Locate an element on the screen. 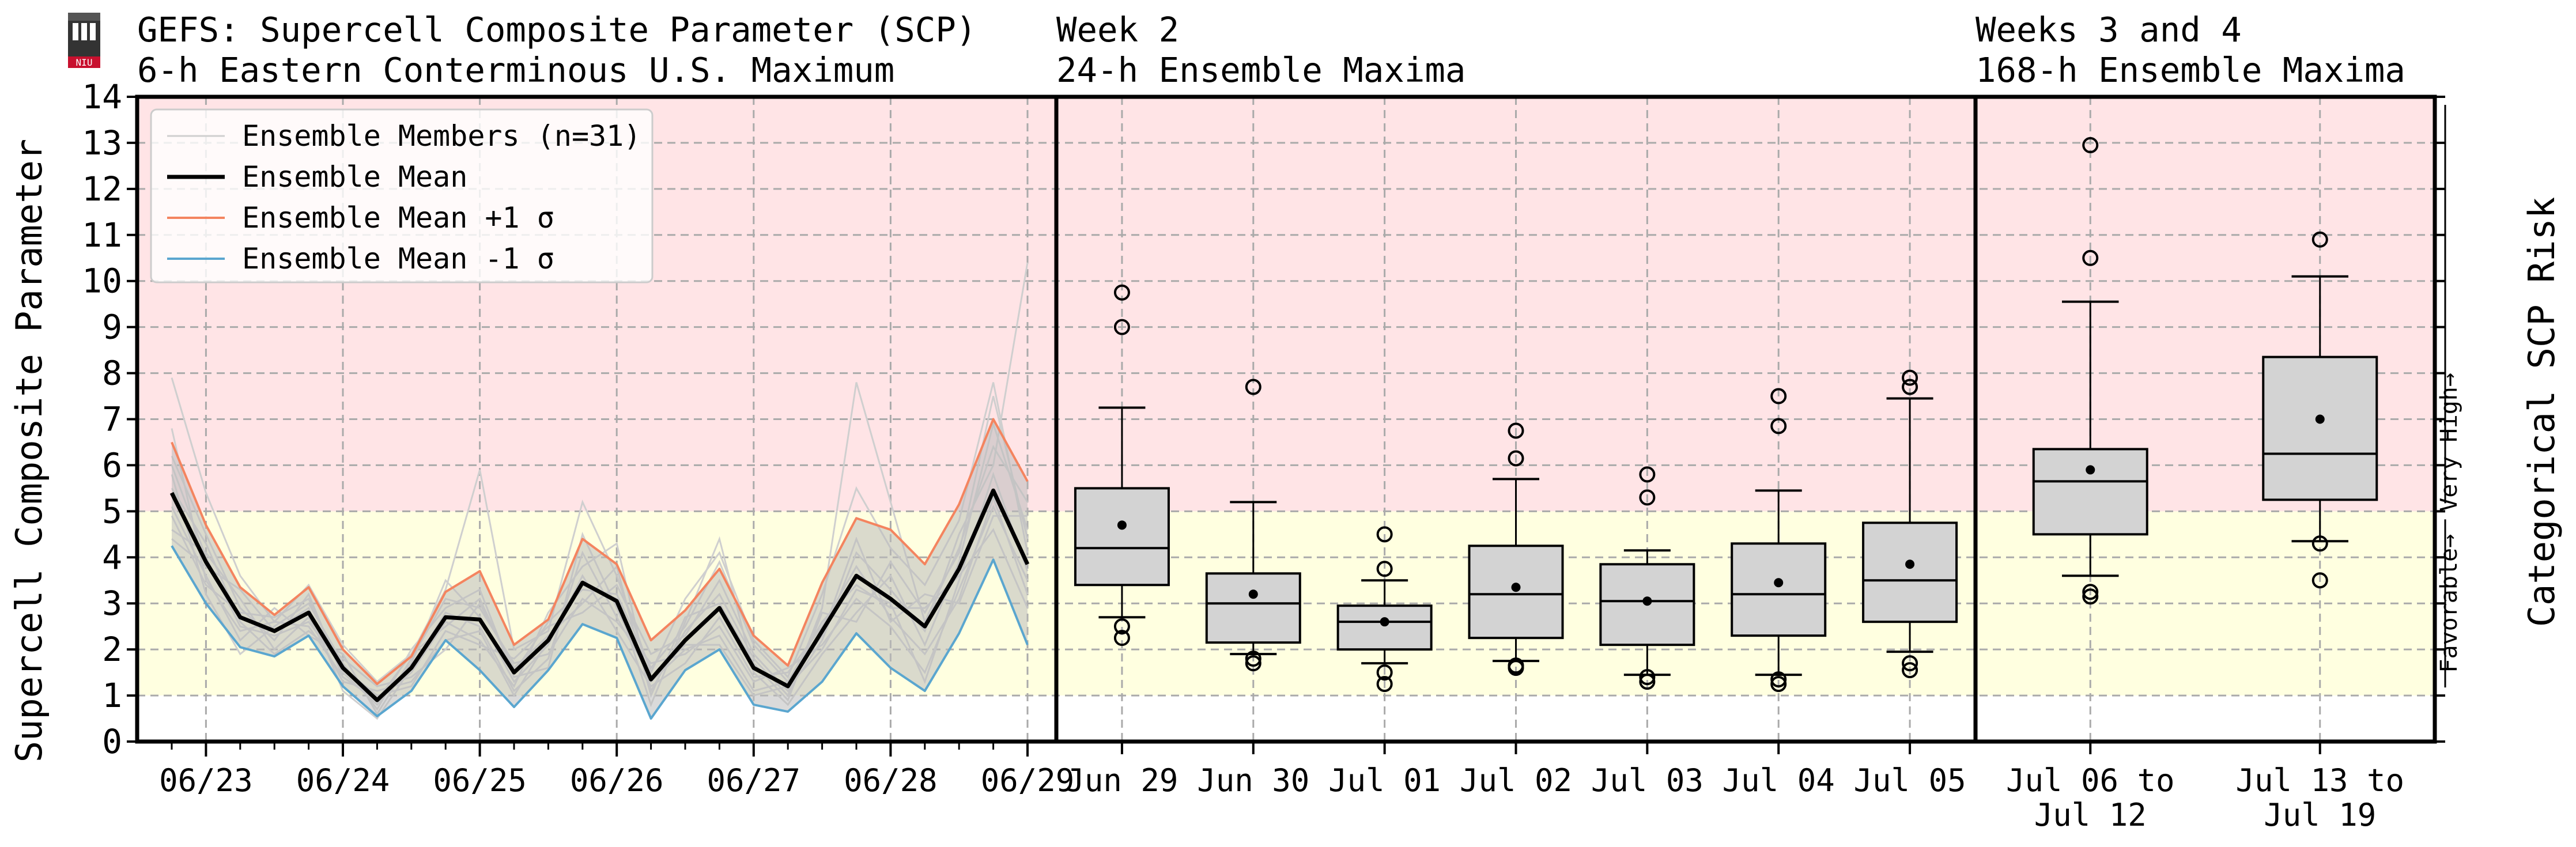 The image size is (2576, 847). x-tick-label: 06/25 is located at coordinates (480, 780).